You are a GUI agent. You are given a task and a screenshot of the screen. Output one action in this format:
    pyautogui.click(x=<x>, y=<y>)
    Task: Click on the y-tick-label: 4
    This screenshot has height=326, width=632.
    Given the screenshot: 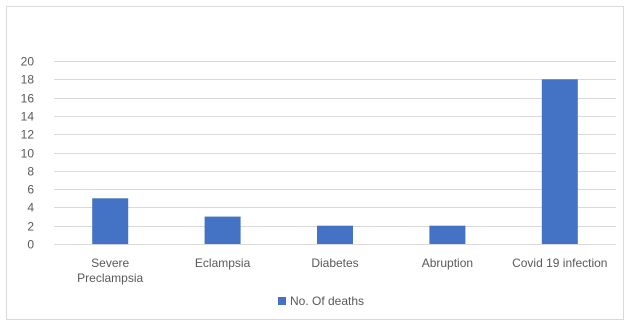 What is the action you would take?
    pyautogui.click(x=30, y=208)
    